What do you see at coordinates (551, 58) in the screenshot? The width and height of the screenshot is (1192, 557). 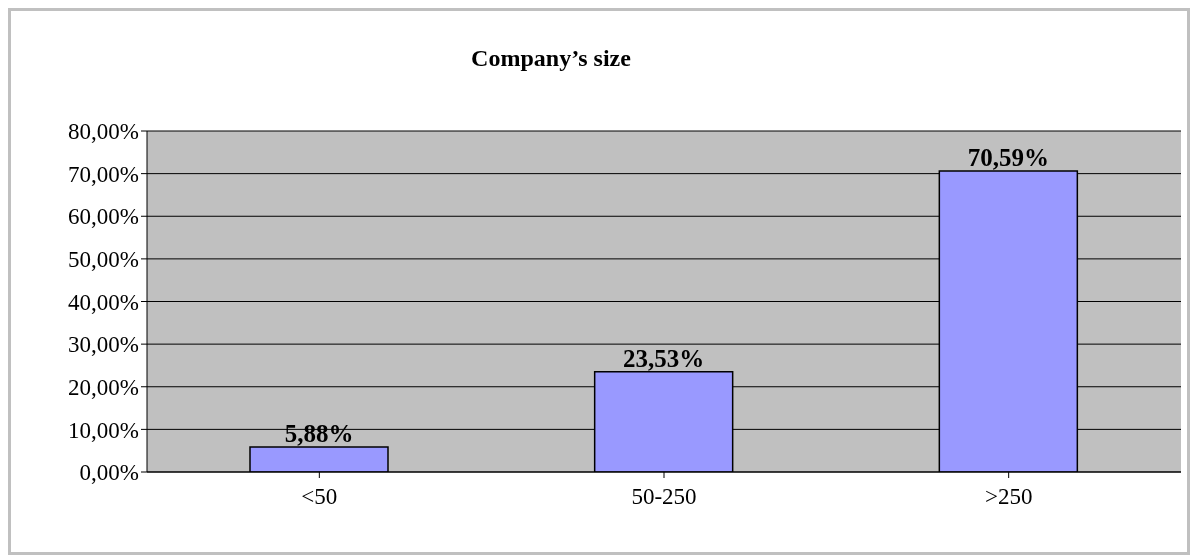 I see `chart-title: Company’s size` at bounding box center [551, 58].